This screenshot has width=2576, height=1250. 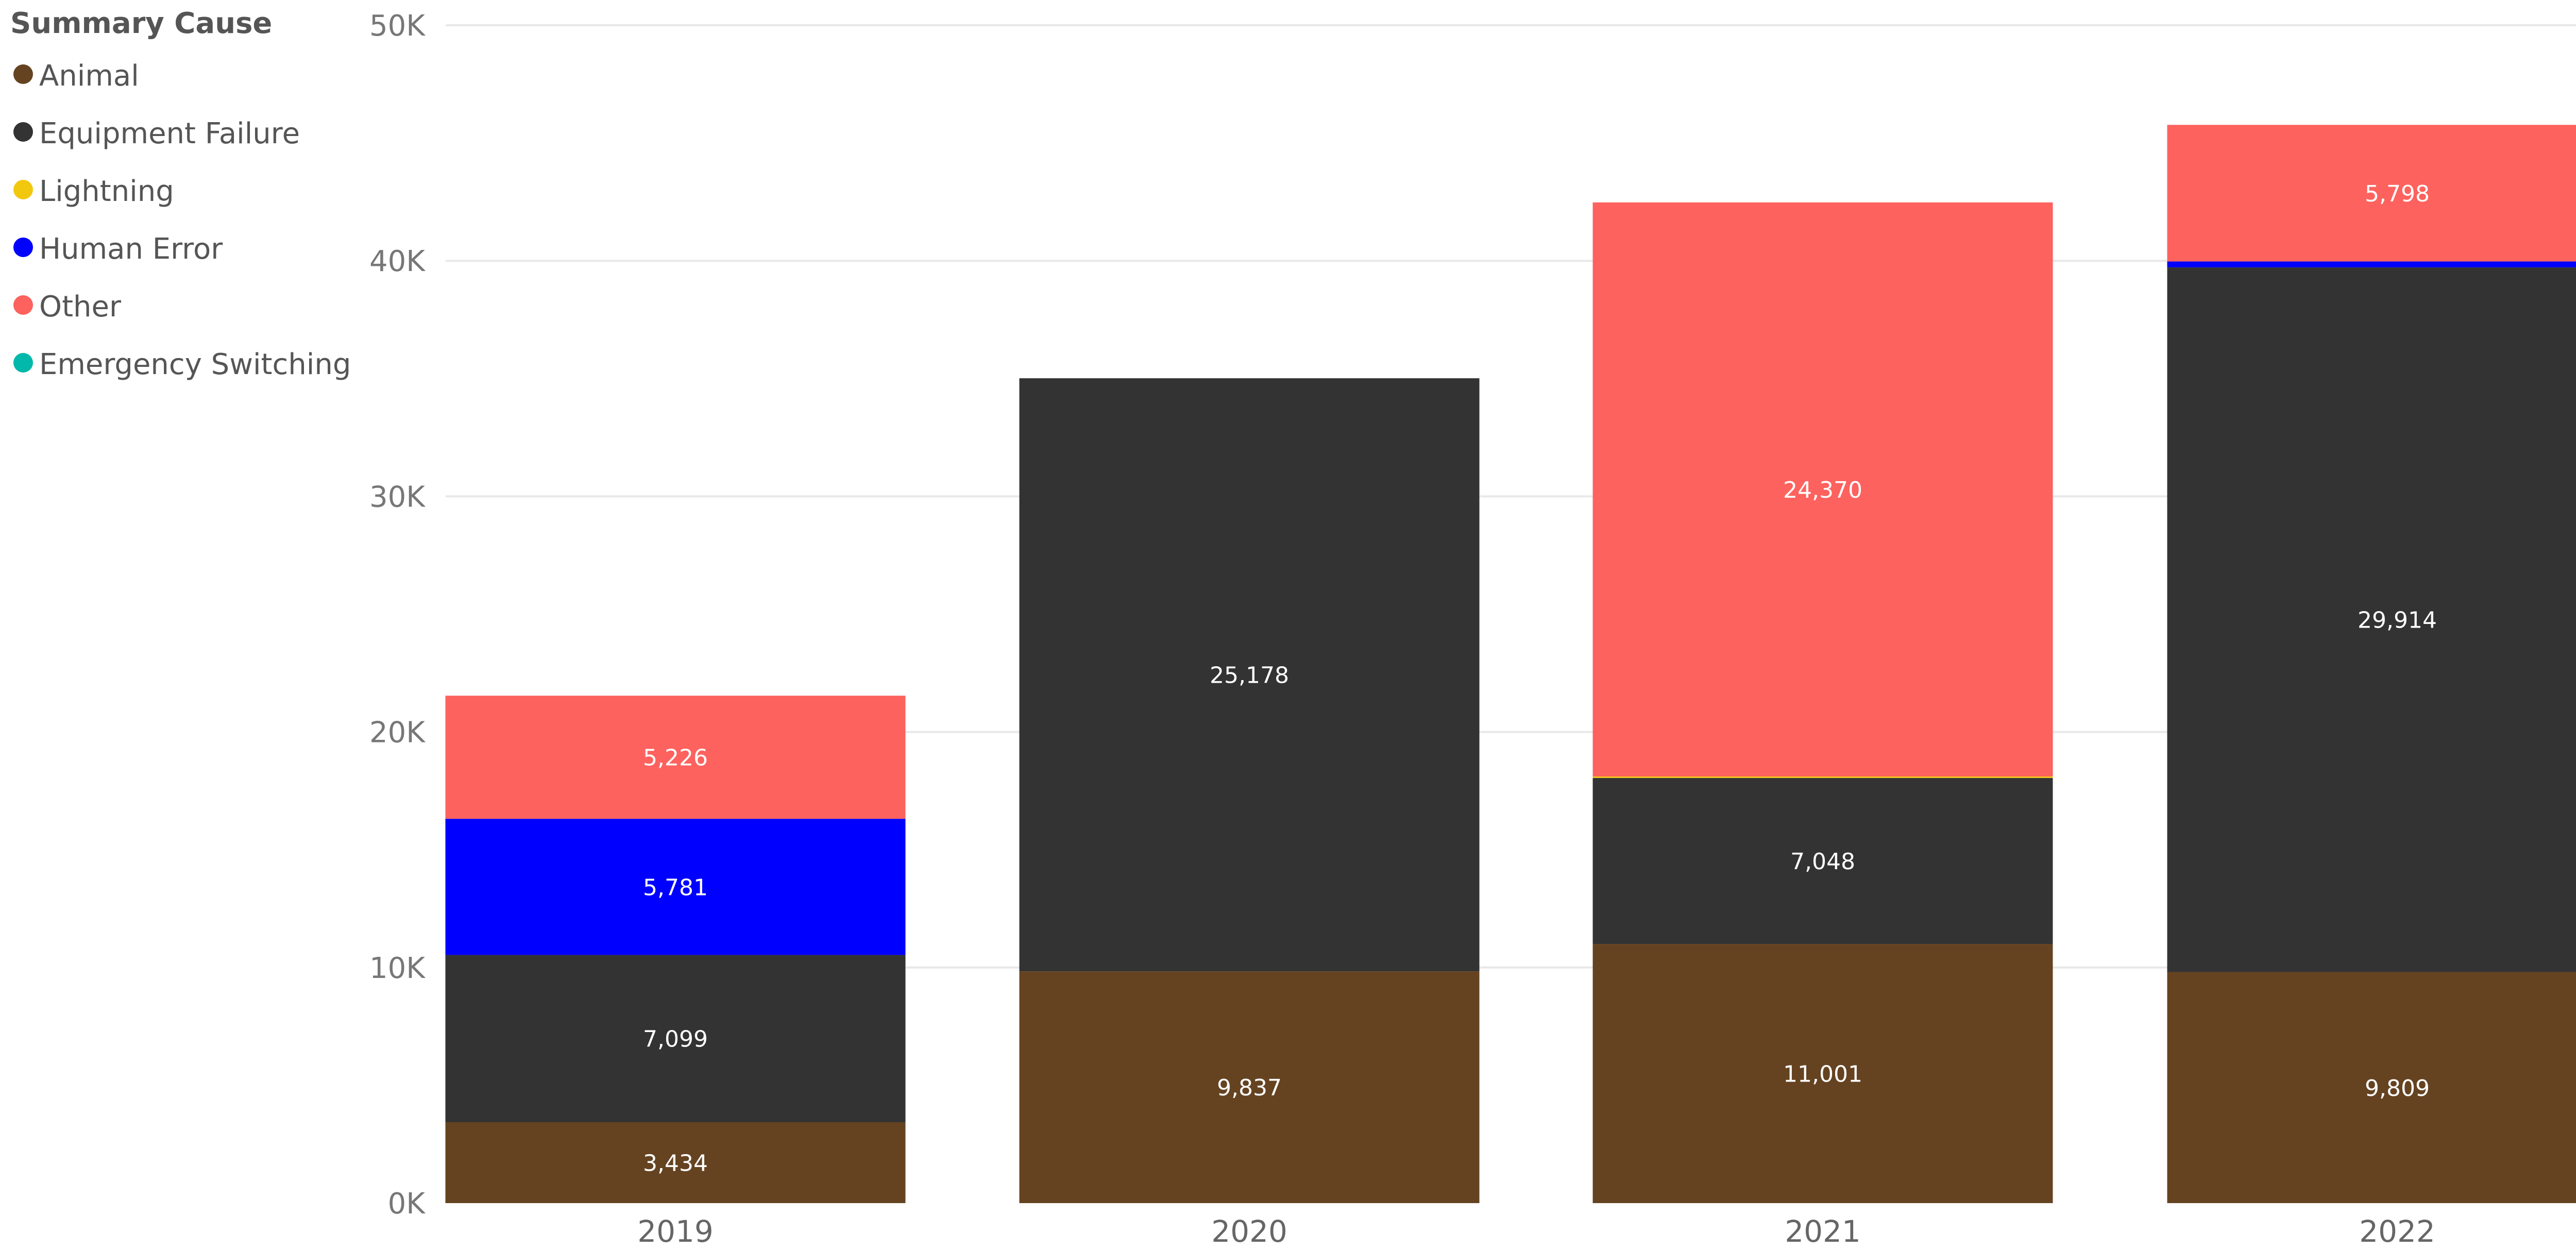 What do you see at coordinates (141, 23) in the screenshot?
I see `legend-title: Summary Cause` at bounding box center [141, 23].